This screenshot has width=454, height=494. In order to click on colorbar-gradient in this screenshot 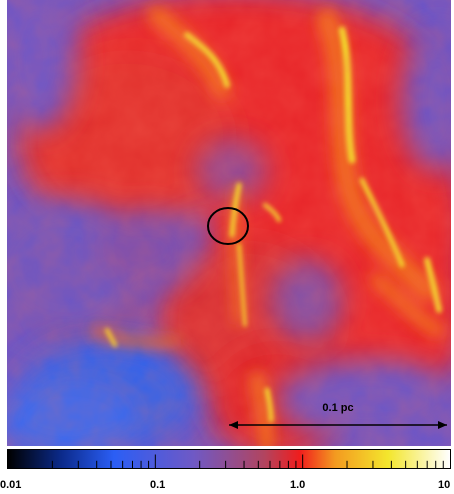, I will do `click(229, 459)`.